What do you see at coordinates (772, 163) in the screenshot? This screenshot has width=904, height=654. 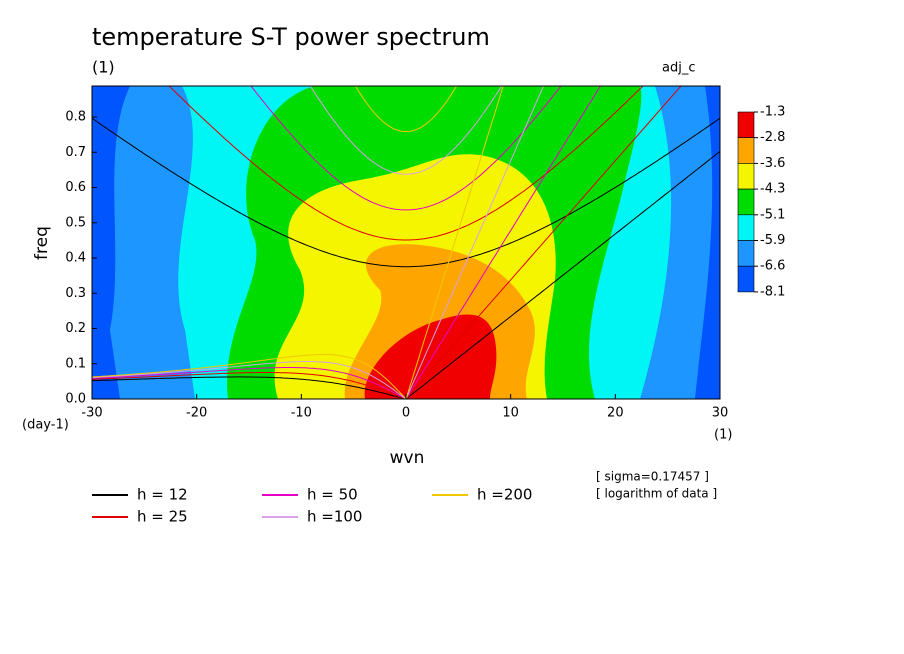 I see `colorbar-label: -3.6` at bounding box center [772, 163].